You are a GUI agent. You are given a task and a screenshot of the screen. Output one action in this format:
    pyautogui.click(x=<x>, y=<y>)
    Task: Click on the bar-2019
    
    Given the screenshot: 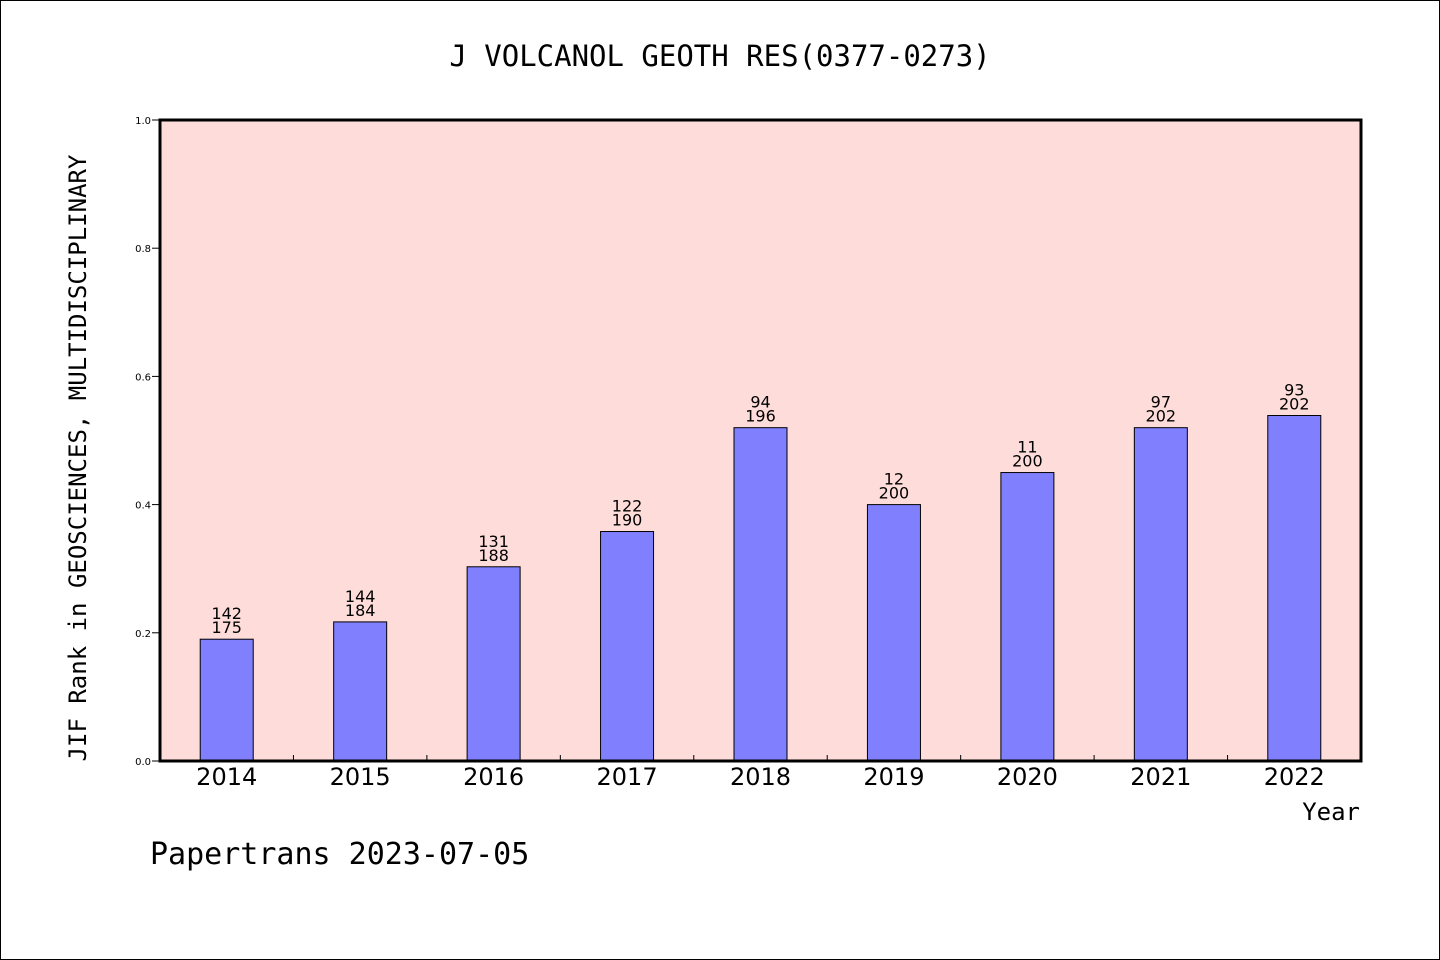 What is the action you would take?
    pyautogui.click(x=893, y=633)
    